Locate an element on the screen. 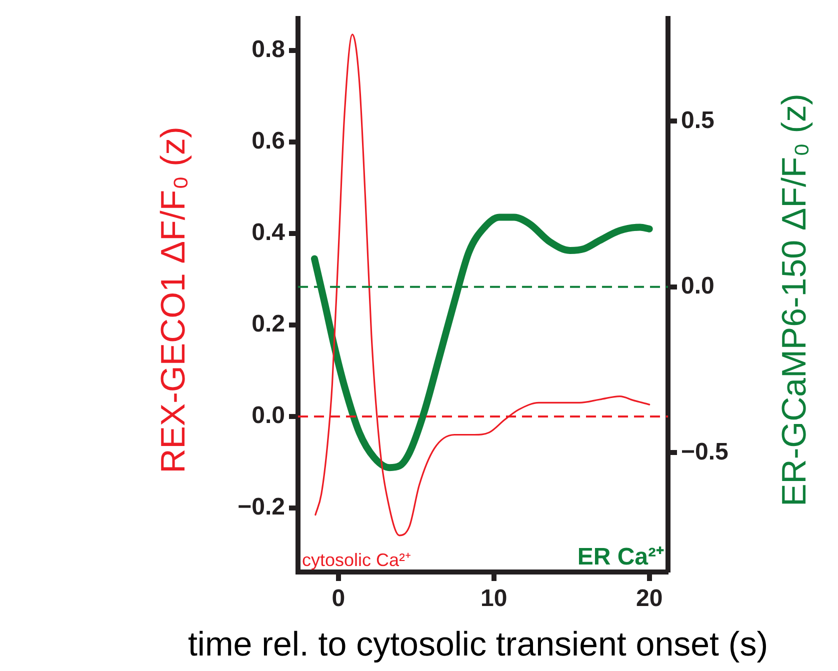  y2-tick-label: 0.0 is located at coordinates (697, 286).